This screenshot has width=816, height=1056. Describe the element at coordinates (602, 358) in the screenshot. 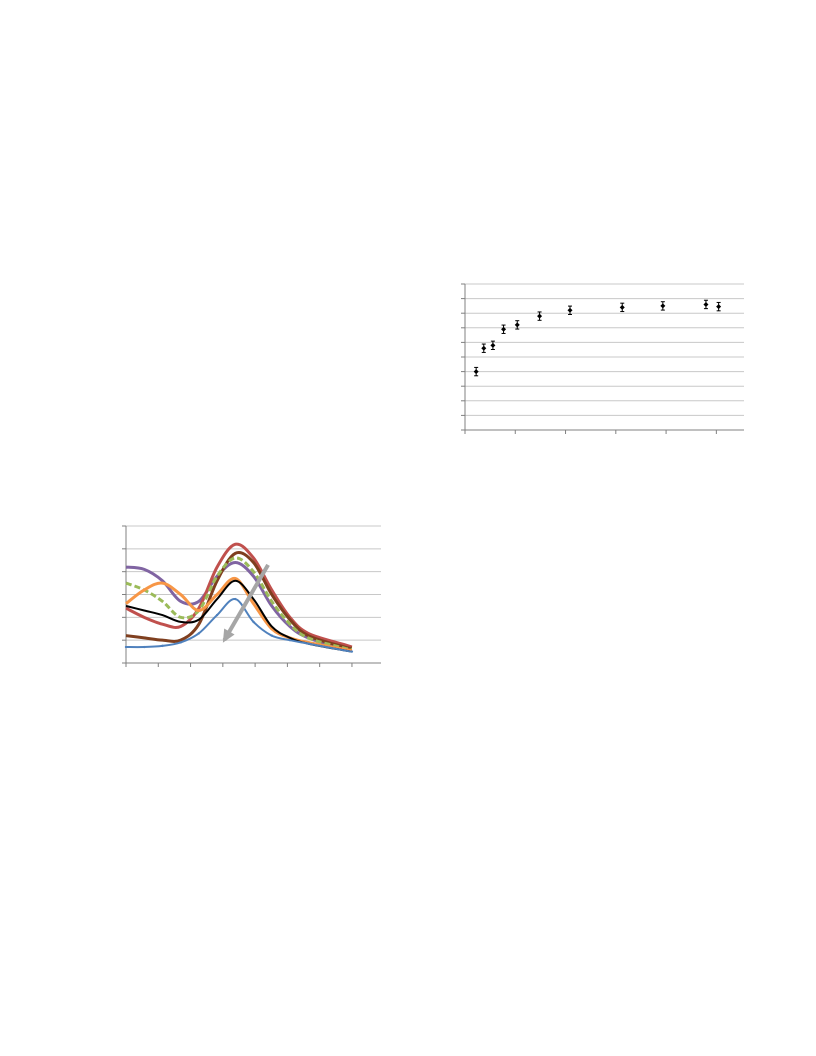

I see `scatter-chart` at that location.